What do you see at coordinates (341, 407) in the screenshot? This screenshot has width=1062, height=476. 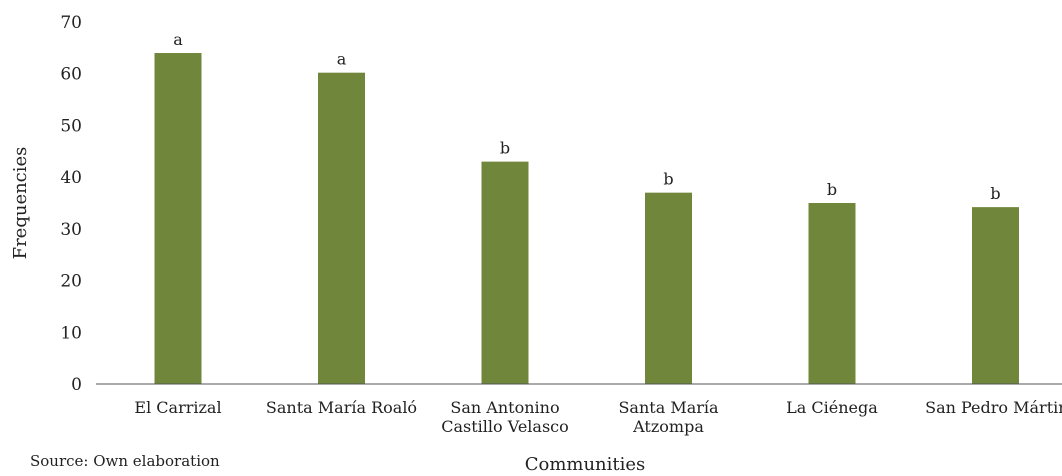 I see `category-label: Santa María Roaló` at bounding box center [341, 407].